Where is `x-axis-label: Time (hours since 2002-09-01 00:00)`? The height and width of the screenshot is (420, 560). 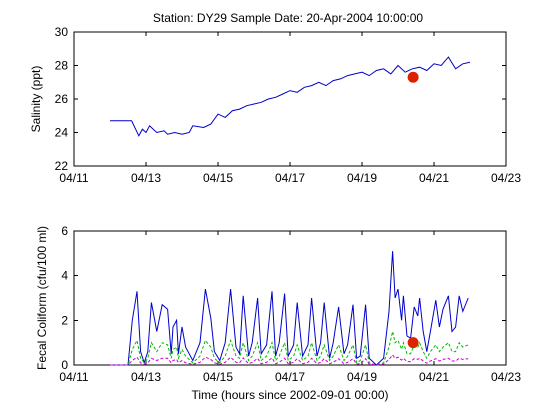 x-axis-label: Time (hours since 2002-09-01 00:00) is located at coordinates (290, 395).